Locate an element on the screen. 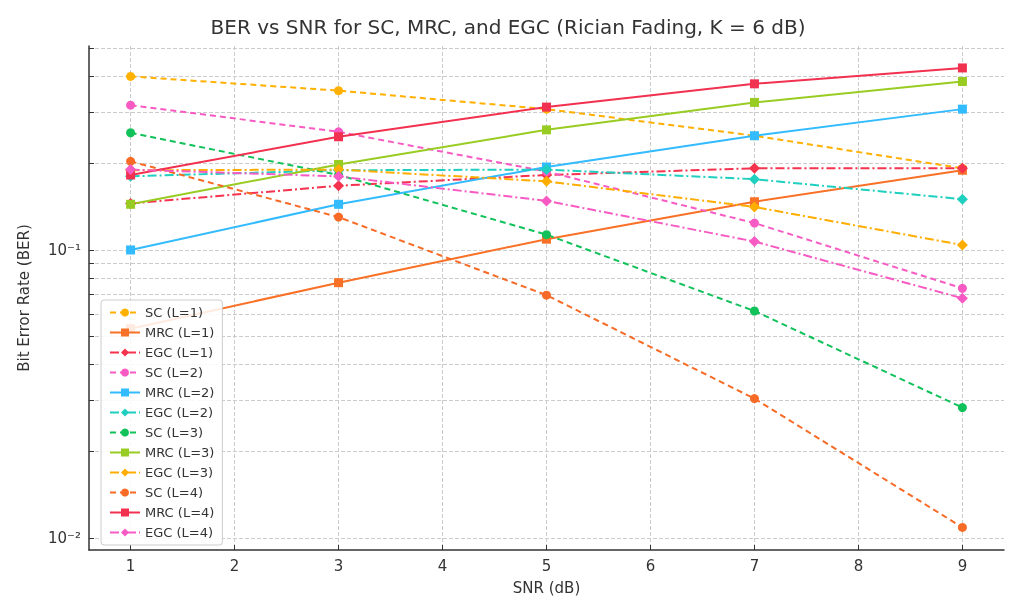 Image resolution: width=1016 pixels, height=610 pixels. y-tick-label: 10⁻¹ is located at coordinates (64, 249).